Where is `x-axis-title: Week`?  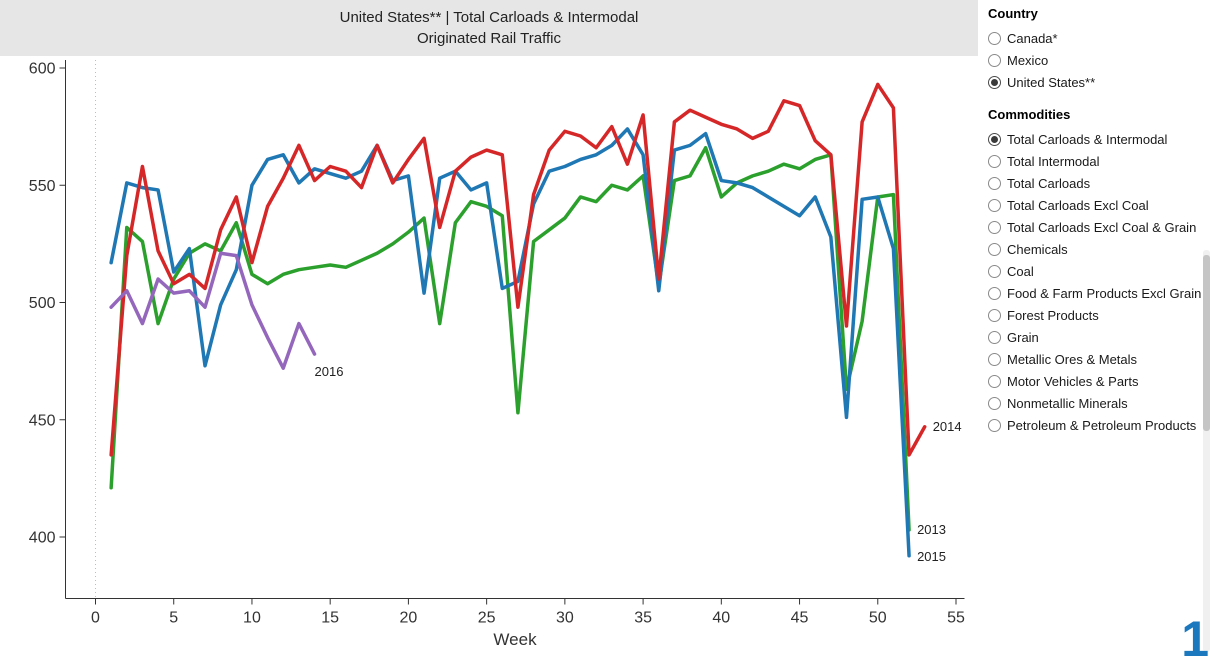
x-axis-title: Week is located at coordinates (515, 639).